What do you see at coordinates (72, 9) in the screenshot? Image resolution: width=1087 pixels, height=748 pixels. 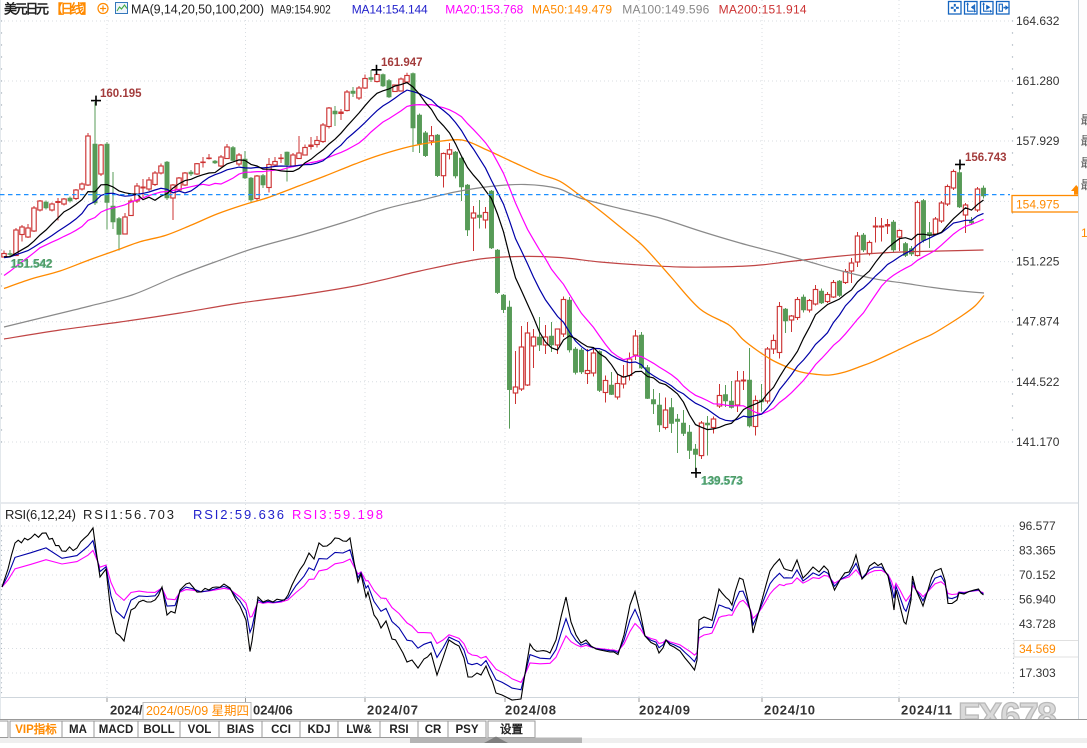 I see `svg-text: 【日线】` at bounding box center [72, 9].